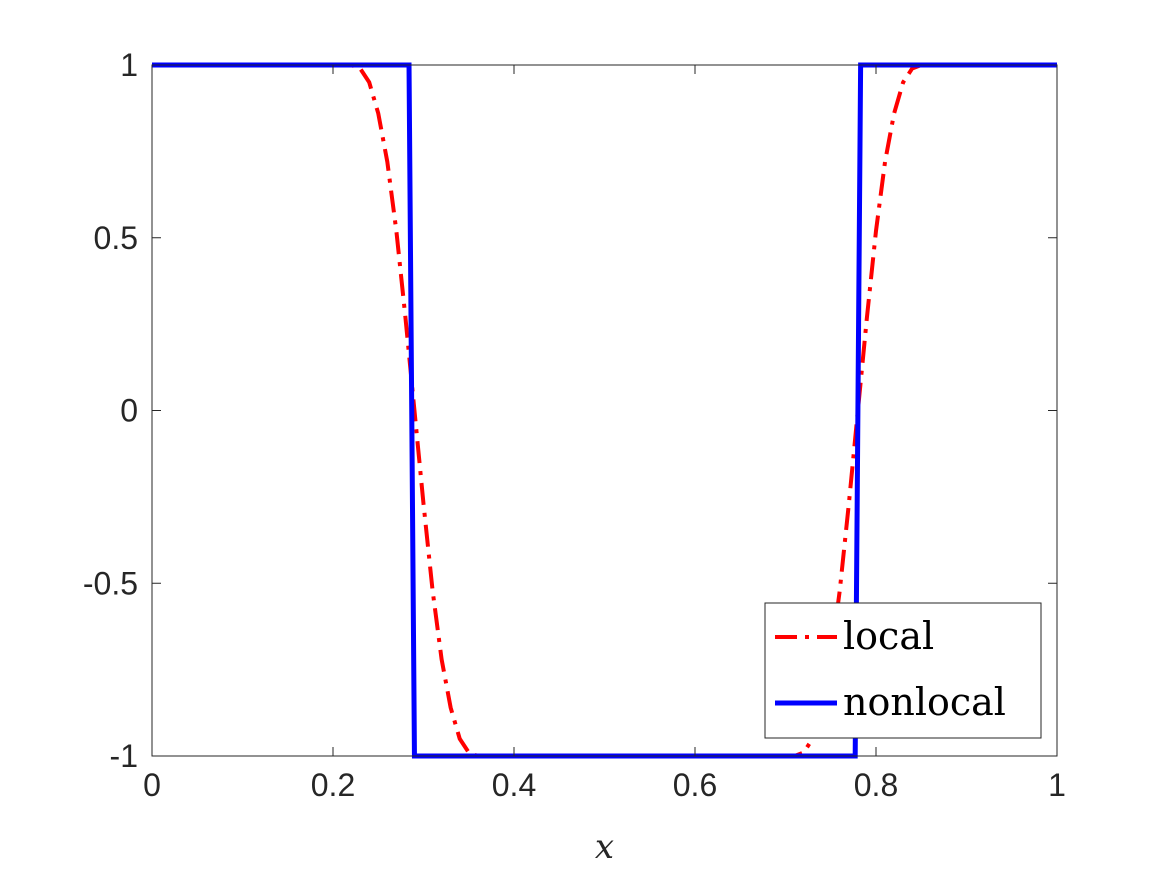 The height and width of the screenshot is (875, 1167). I want to click on legend-box, so click(903, 670).